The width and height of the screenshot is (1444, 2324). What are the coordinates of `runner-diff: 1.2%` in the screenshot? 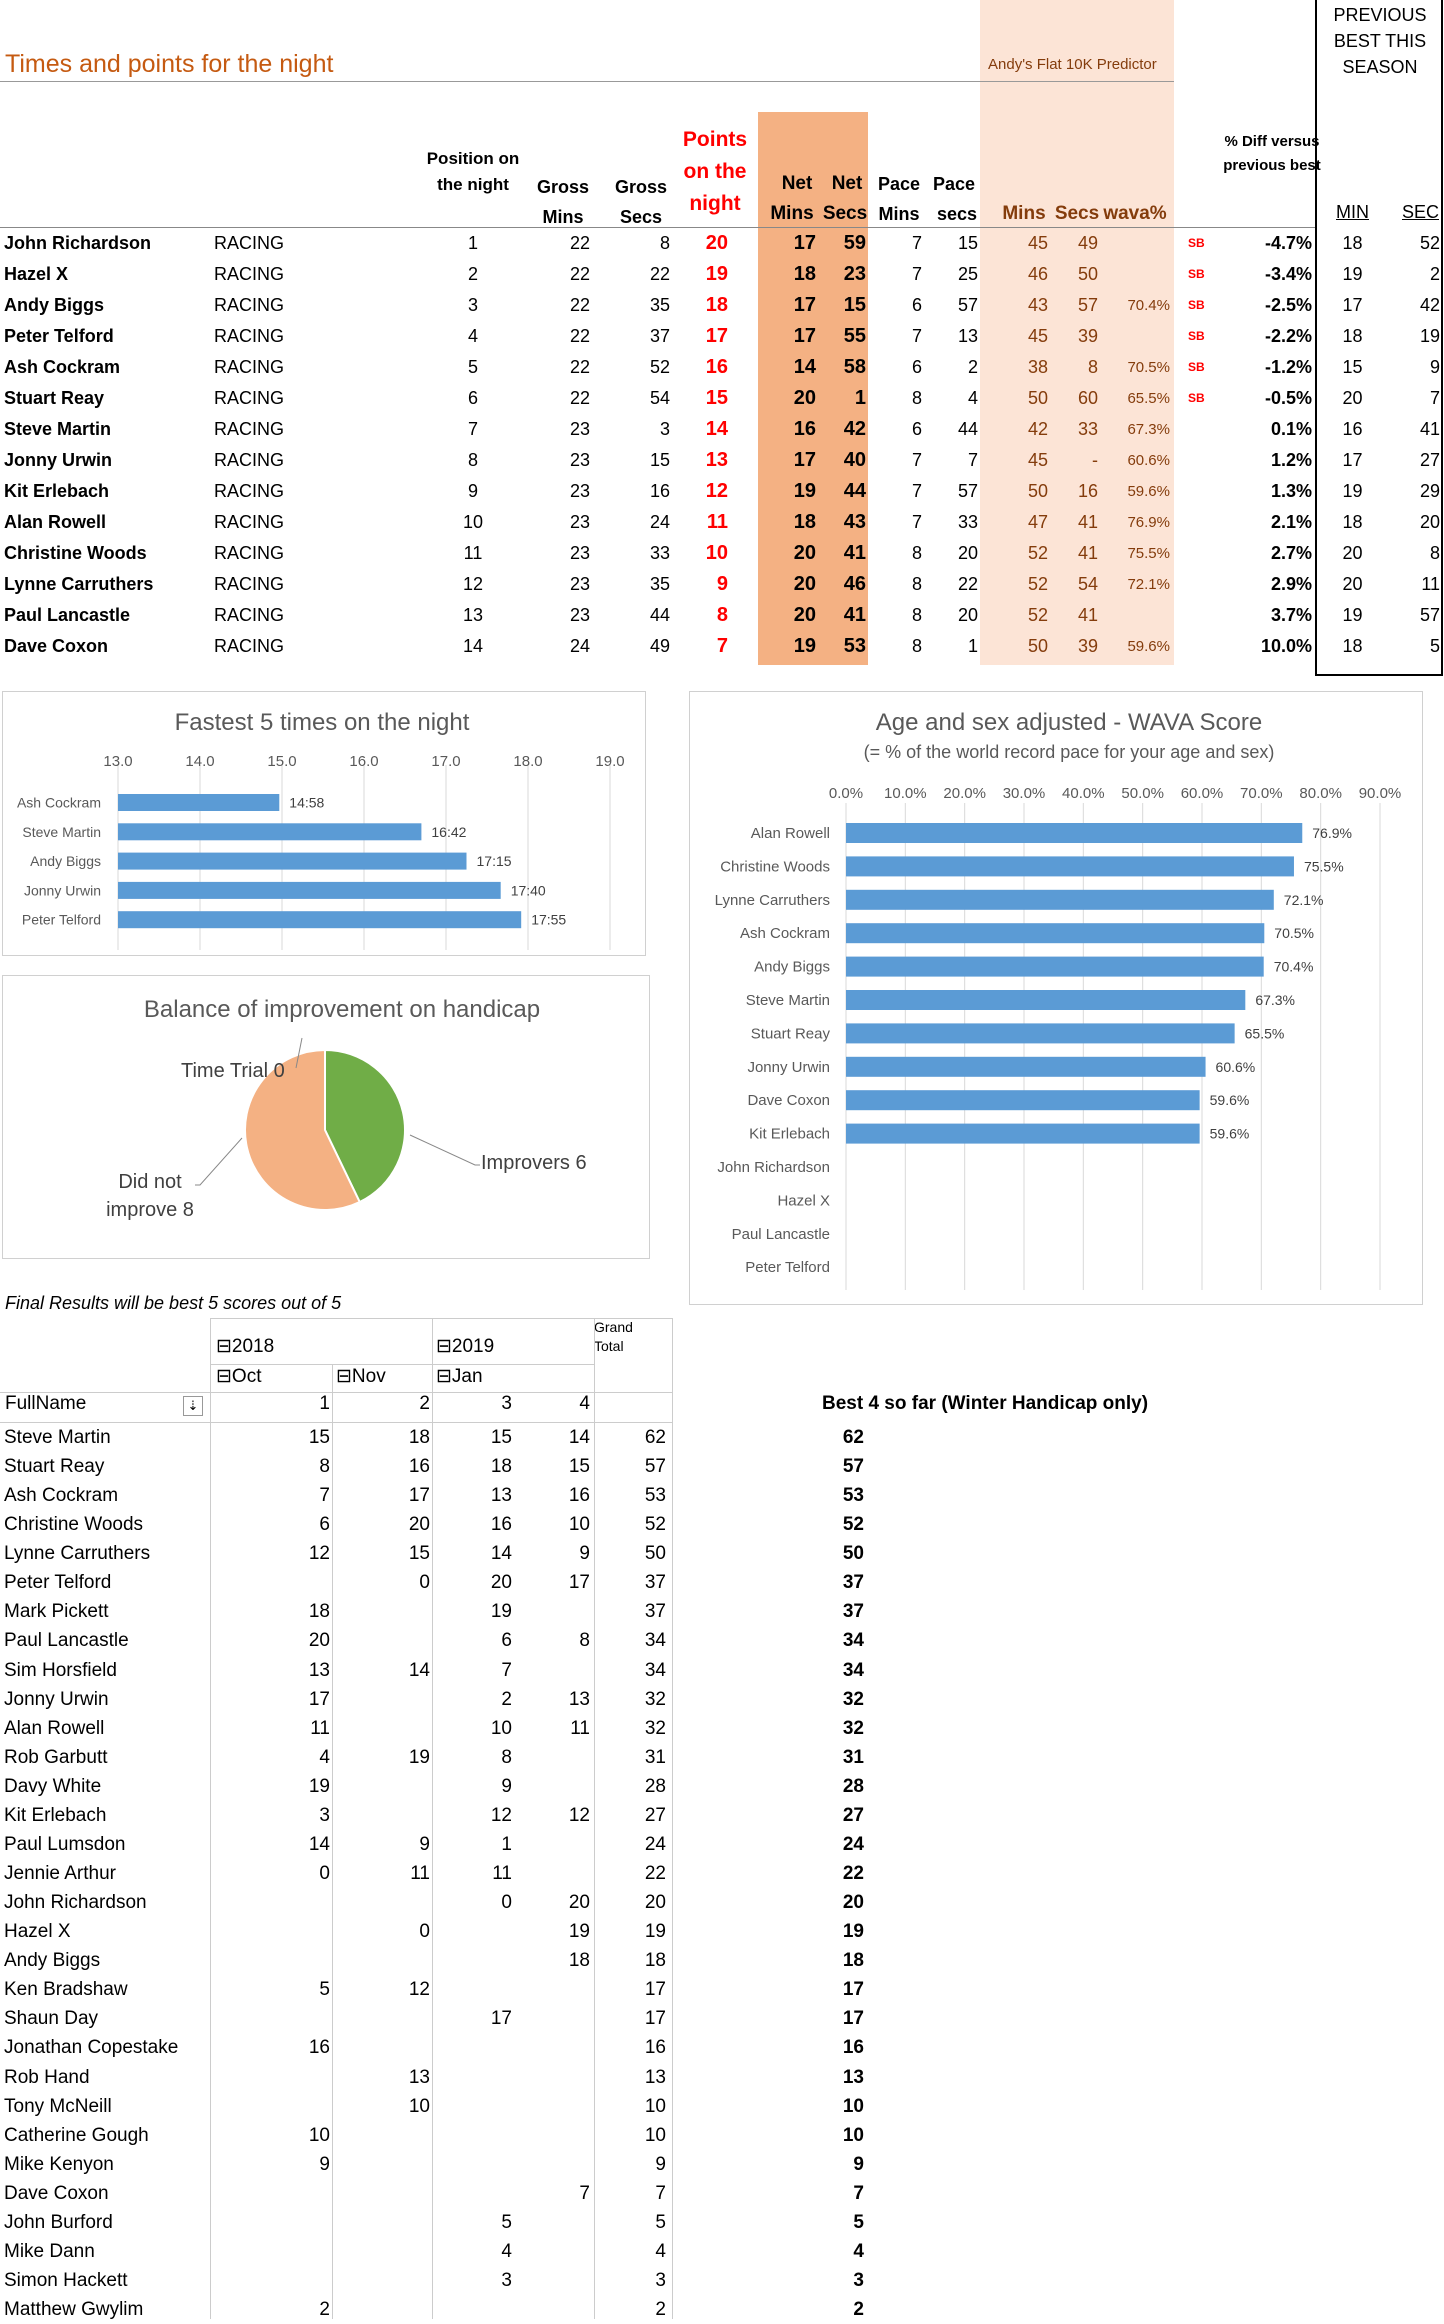 It's located at (1291, 460).